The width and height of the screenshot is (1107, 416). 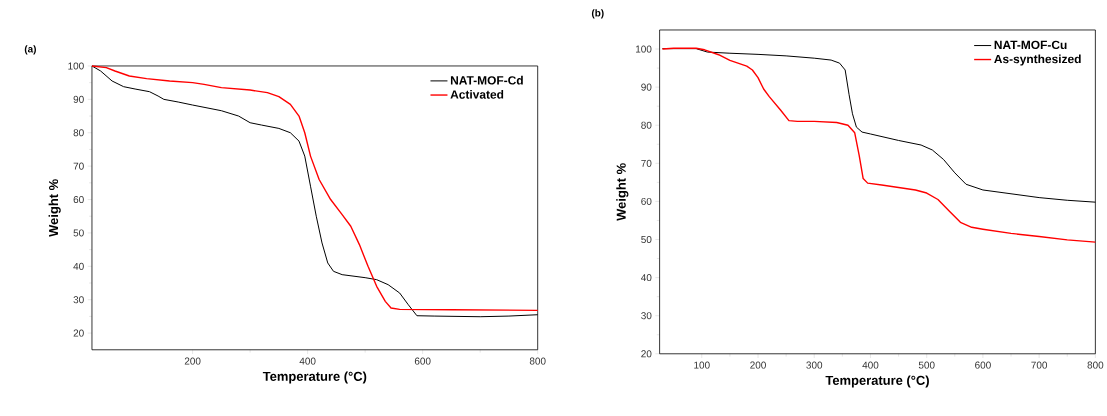 I want to click on x-tick-label: 500, so click(x=926, y=365).